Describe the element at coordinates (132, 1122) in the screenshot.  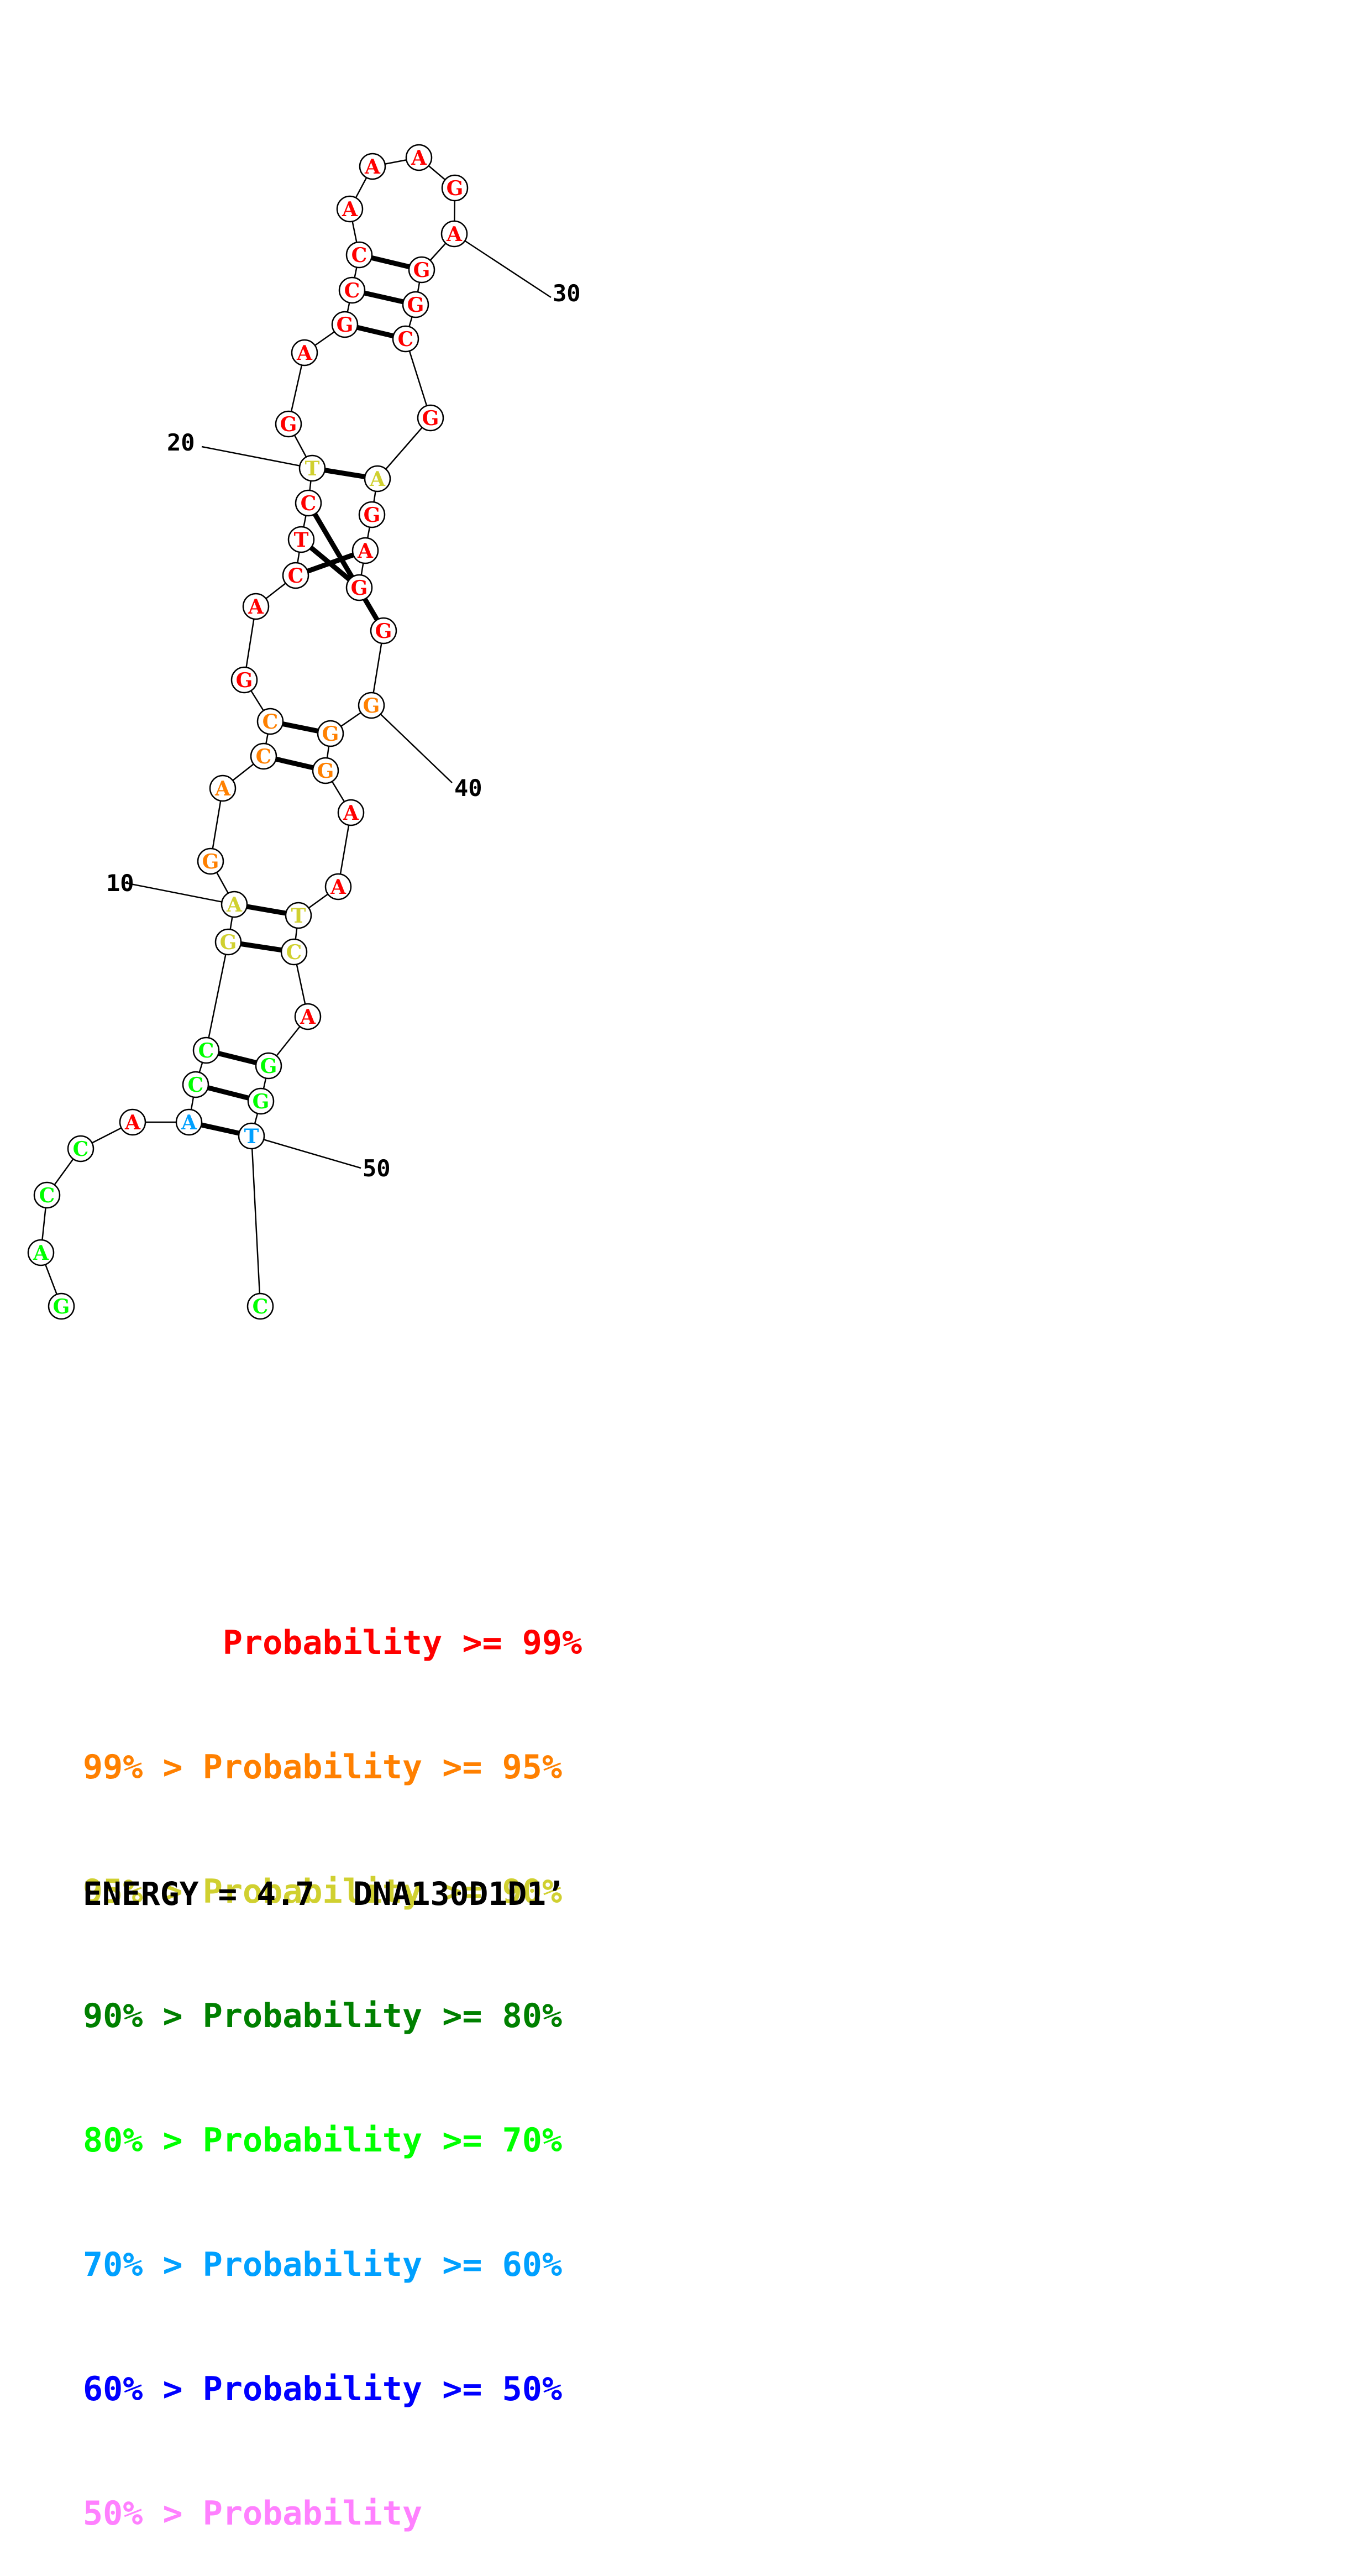
I see `nucleotide-5: A` at that location.